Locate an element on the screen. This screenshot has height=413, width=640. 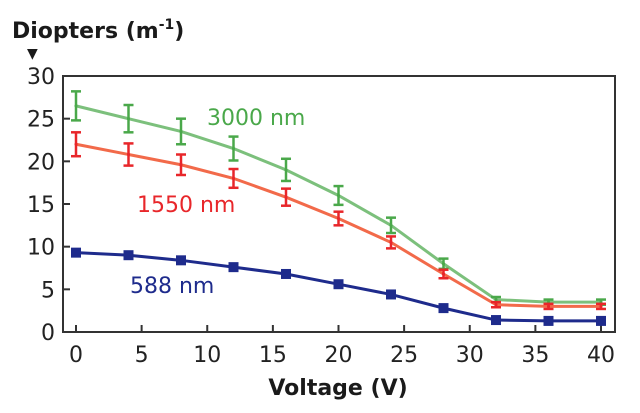
x-axis: 0 5 10 15 20 25 30 35 40 is located at coordinates (342, 346).